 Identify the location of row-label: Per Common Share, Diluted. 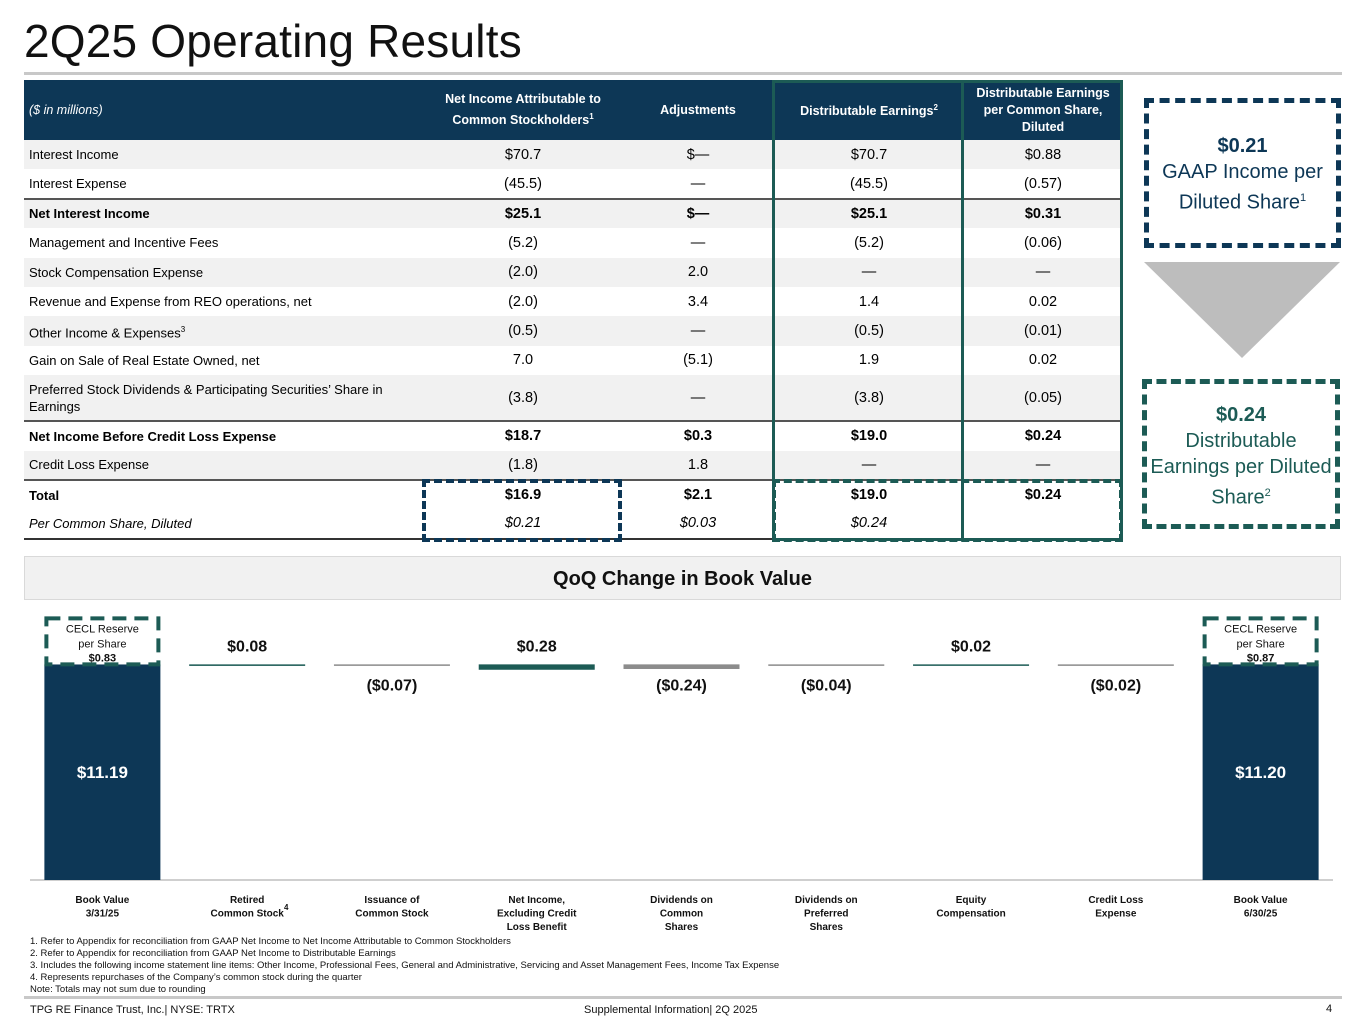
(224, 524).